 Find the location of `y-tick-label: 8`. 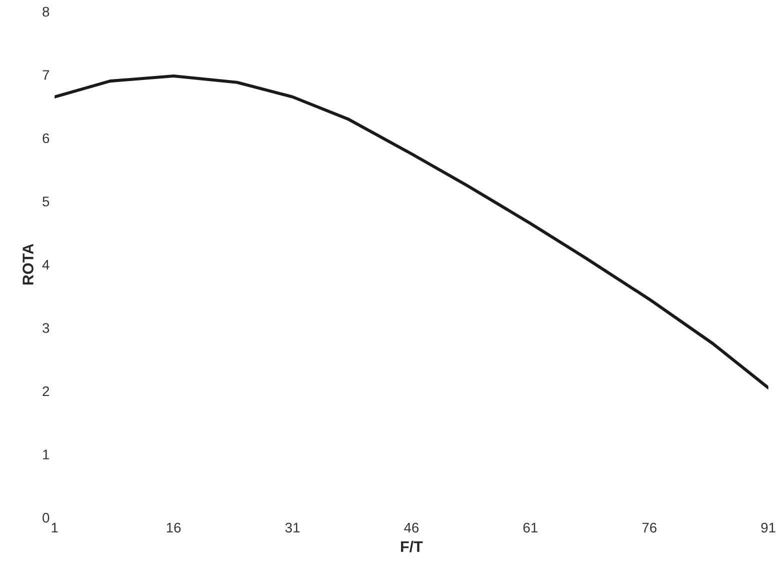

y-tick-label: 8 is located at coordinates (46, 11).